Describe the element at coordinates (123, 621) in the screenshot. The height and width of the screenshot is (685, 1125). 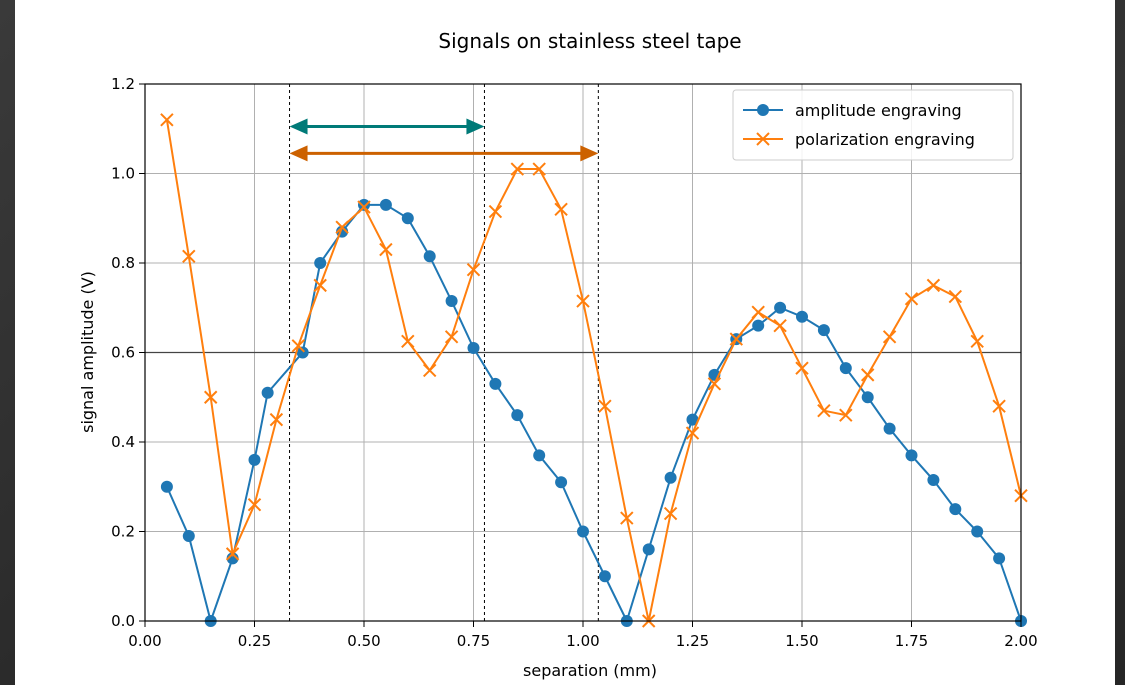
I see `y-tick-label: 0.0` at that location.